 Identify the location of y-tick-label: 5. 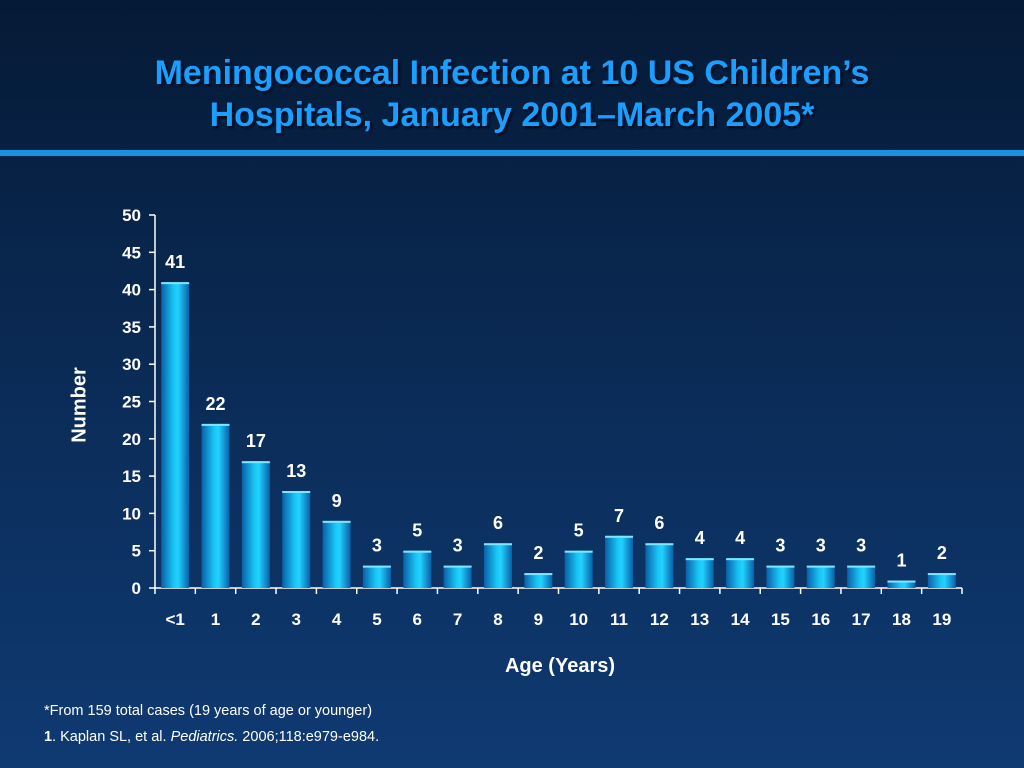
(136, 551).